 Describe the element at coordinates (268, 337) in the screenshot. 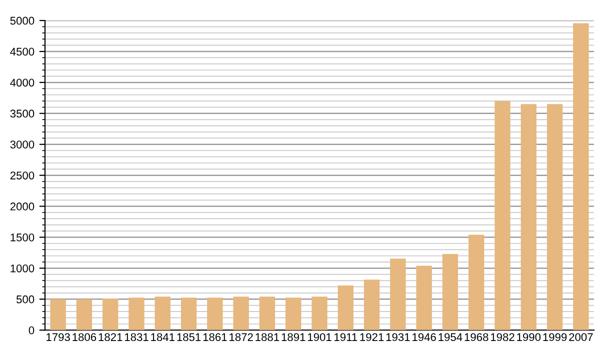

I see `x-tick-label: 1881` at that location.